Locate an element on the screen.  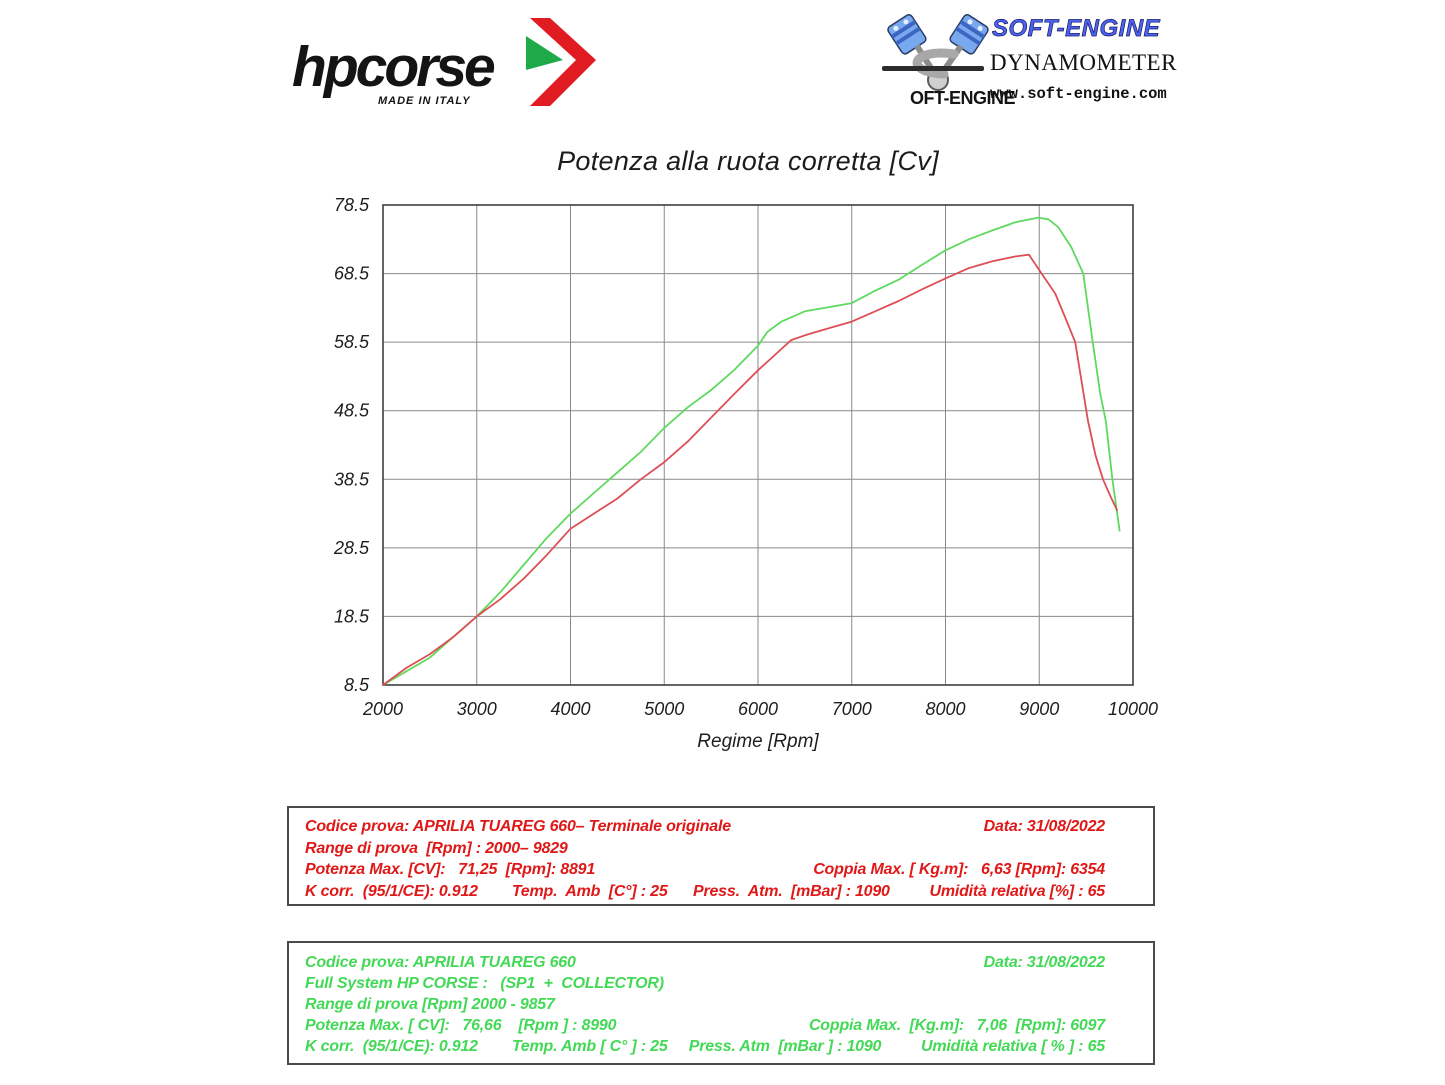
range-prova-original: Range di prova [Rpm] : 2000– 9829 is located at coordinates (436, 848).